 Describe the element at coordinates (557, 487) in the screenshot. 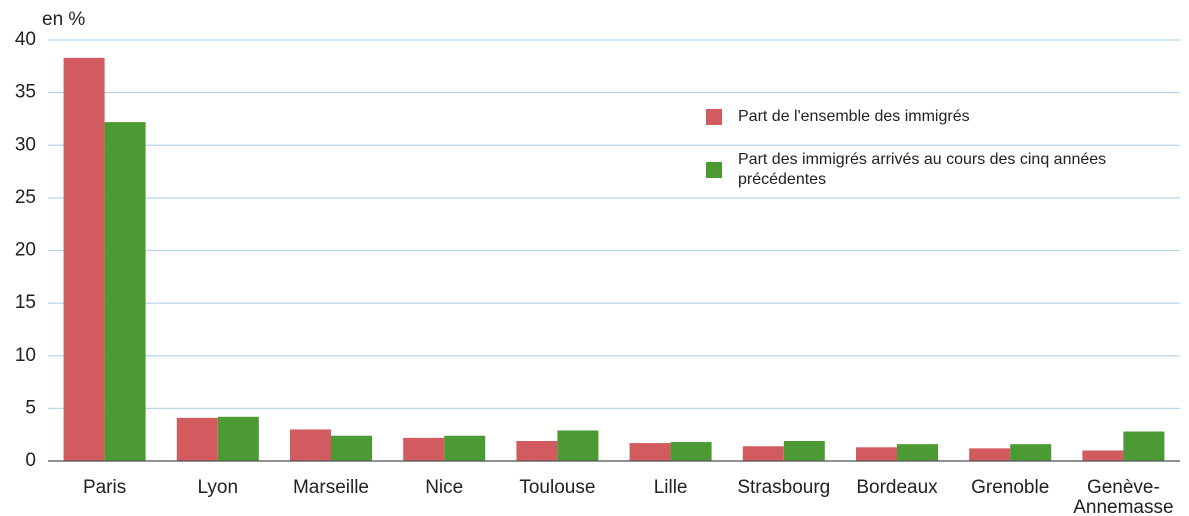

I see `x-tick-label: Toulouse` at that location.